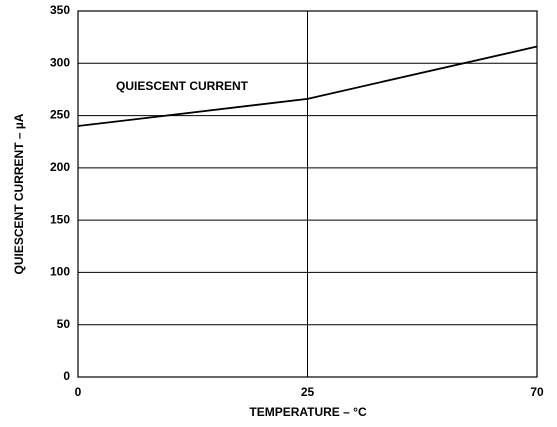 This screenshot has width=557, height=427. I want to click on y-tick-label: 350, so click(60, 10).